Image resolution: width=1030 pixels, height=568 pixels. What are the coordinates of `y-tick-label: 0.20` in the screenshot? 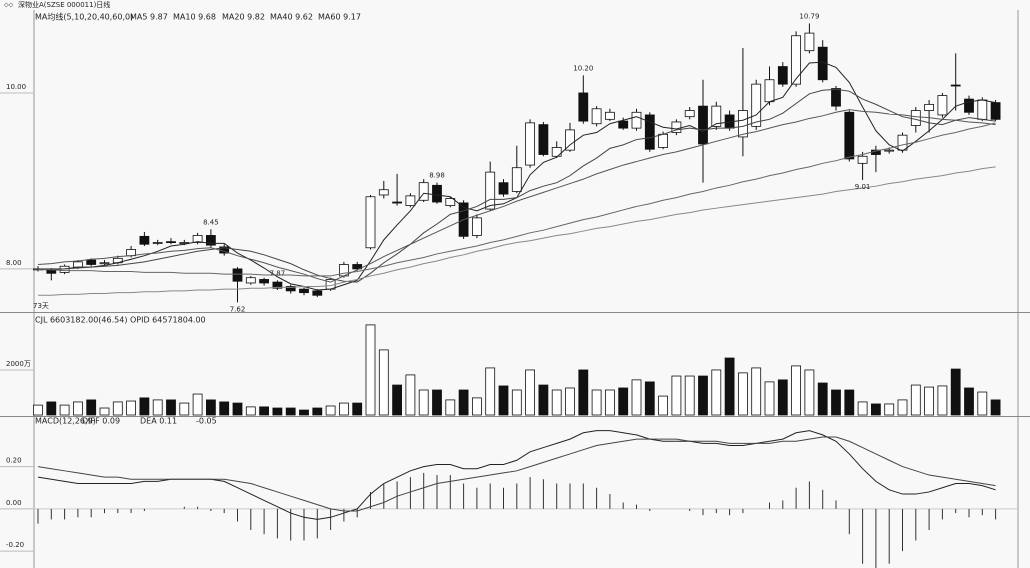 It's located at (14, 461).